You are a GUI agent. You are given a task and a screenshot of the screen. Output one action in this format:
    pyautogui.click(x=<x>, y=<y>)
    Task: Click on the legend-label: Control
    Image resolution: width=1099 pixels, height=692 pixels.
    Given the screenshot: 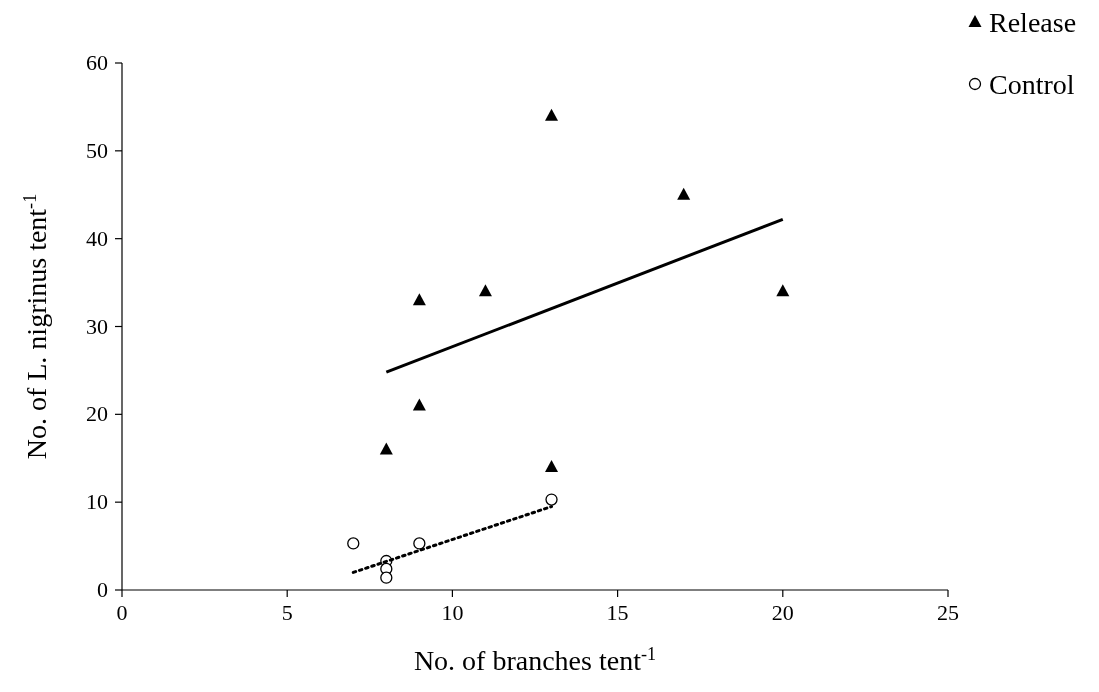 What is the action you would take?
    pyautogui.click(x=1032, y=84)
    